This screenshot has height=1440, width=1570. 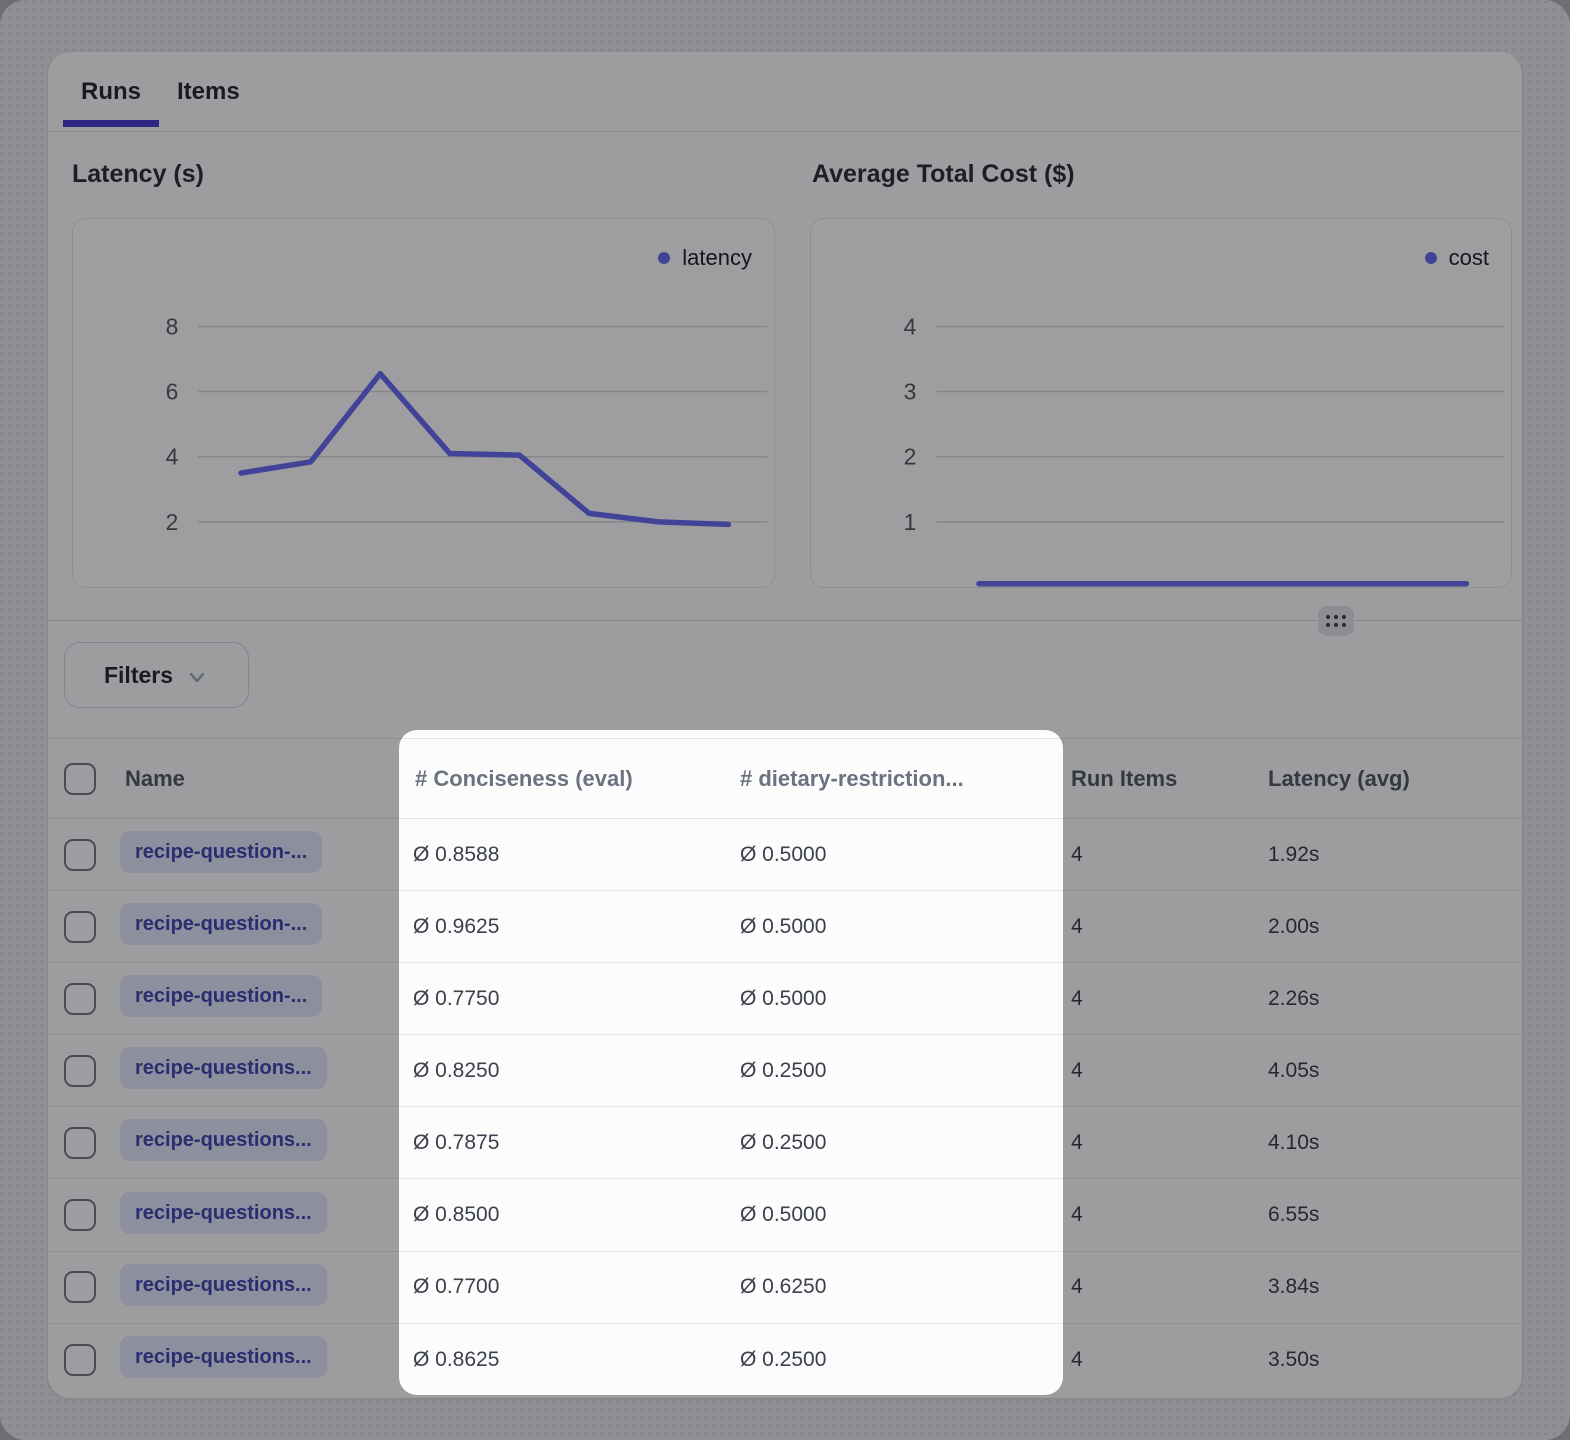 What do you see at coordinates (467, 424) in the screenshot?
I see `latency-line-chart: 8 6 4 2` at bounding box center [467, 424].